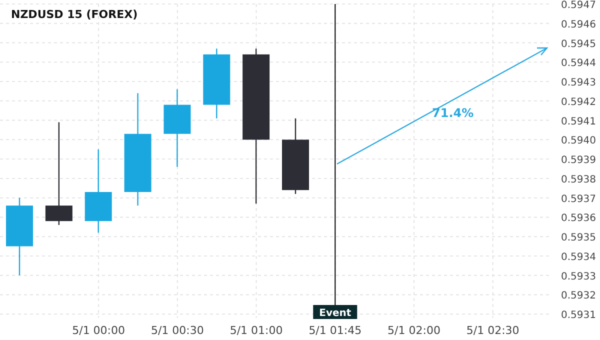 The width and height of the screenshot is (600, 340). I want to click on y-tick-label: 0.5935, so click(578, 238).